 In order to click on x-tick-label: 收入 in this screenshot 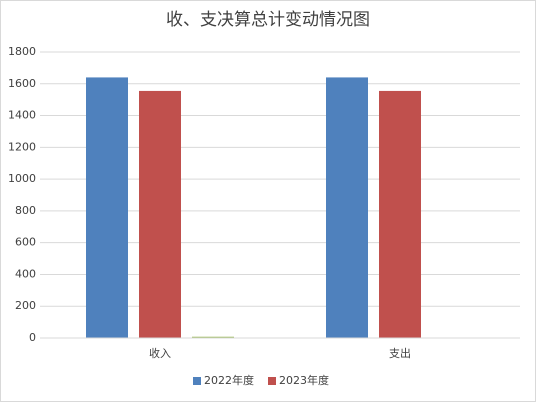, I will do `click(160, 353)`.